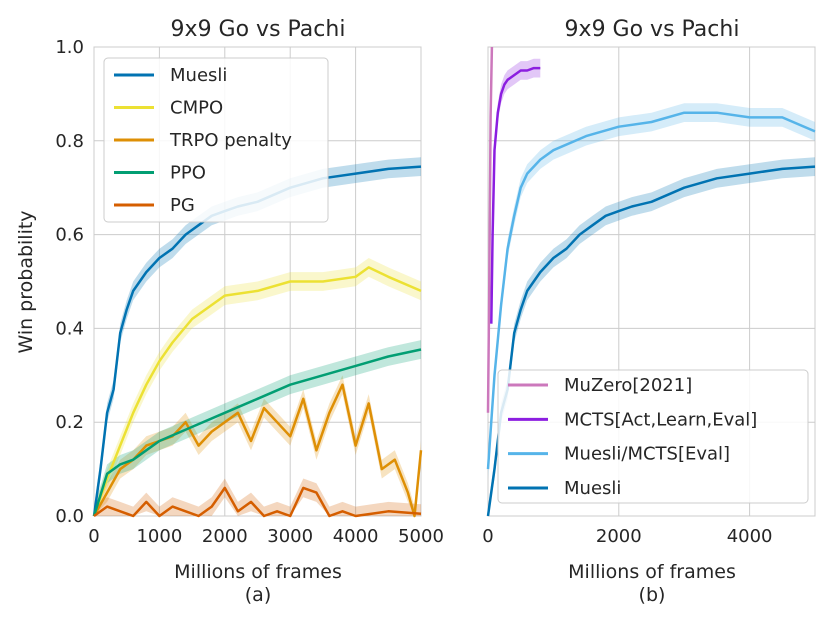 The image size is (830, 621). I want to click on y-ticks-a: 0.0 0.2 0.4 0.6 0.8 1.0, so click(69, 282).